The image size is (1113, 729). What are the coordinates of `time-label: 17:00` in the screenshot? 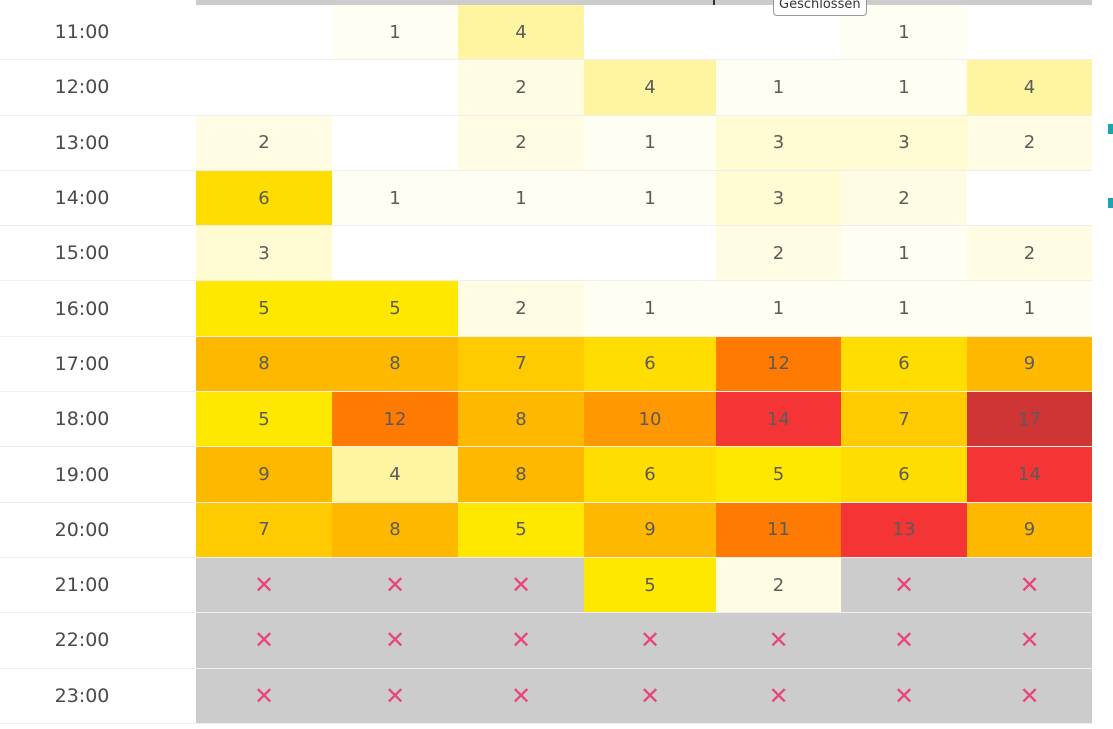 It's located at (82, 363).